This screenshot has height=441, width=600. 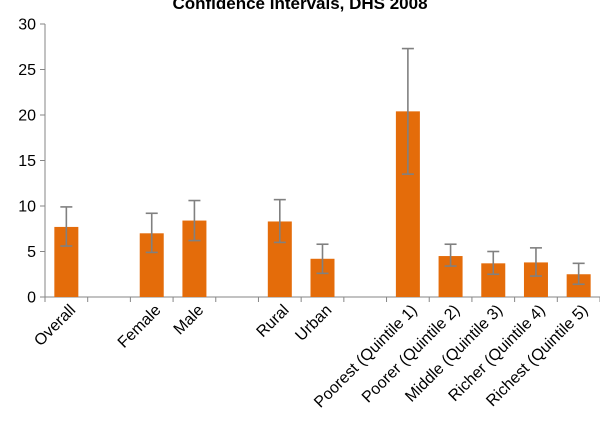 What do you see at coordinates (27, 161) in the screenshot?
I see `y-tick-label: 15` at bounding box center [27, 161].